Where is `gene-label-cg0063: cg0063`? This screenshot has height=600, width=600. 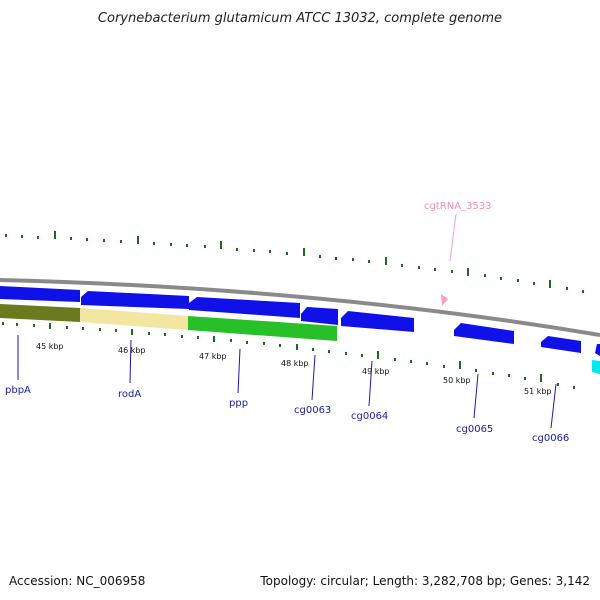 gene-label-cg0063: cg0063 is located at coordinates (312, 410).